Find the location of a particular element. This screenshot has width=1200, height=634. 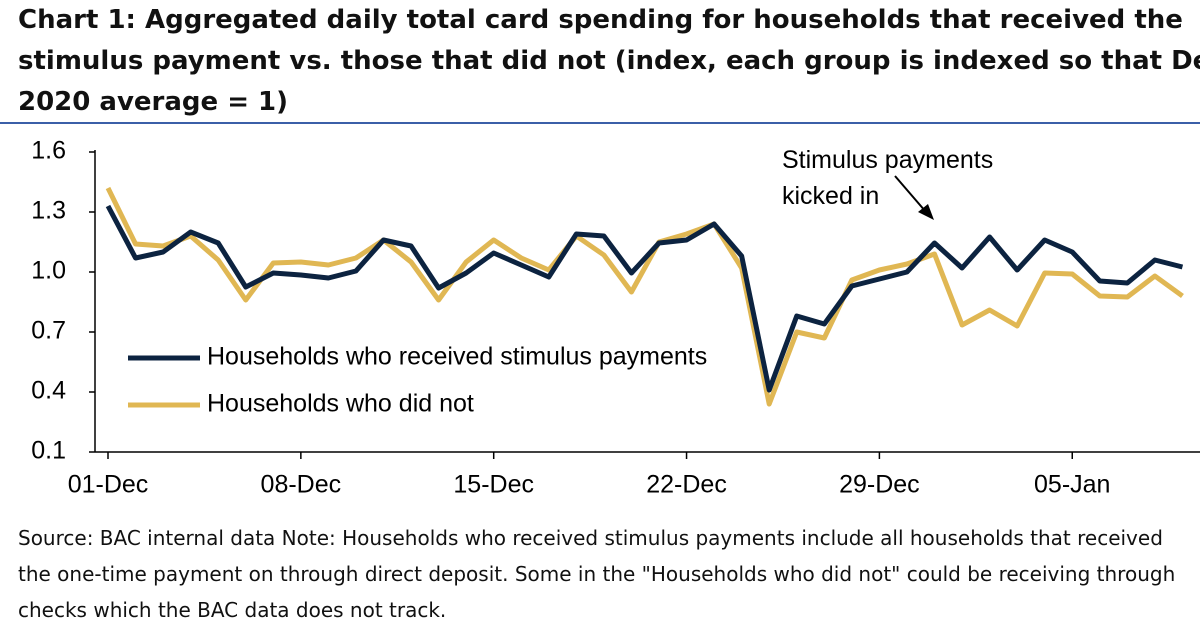

annotation-arrowhead is located at coordinates (926, 212).